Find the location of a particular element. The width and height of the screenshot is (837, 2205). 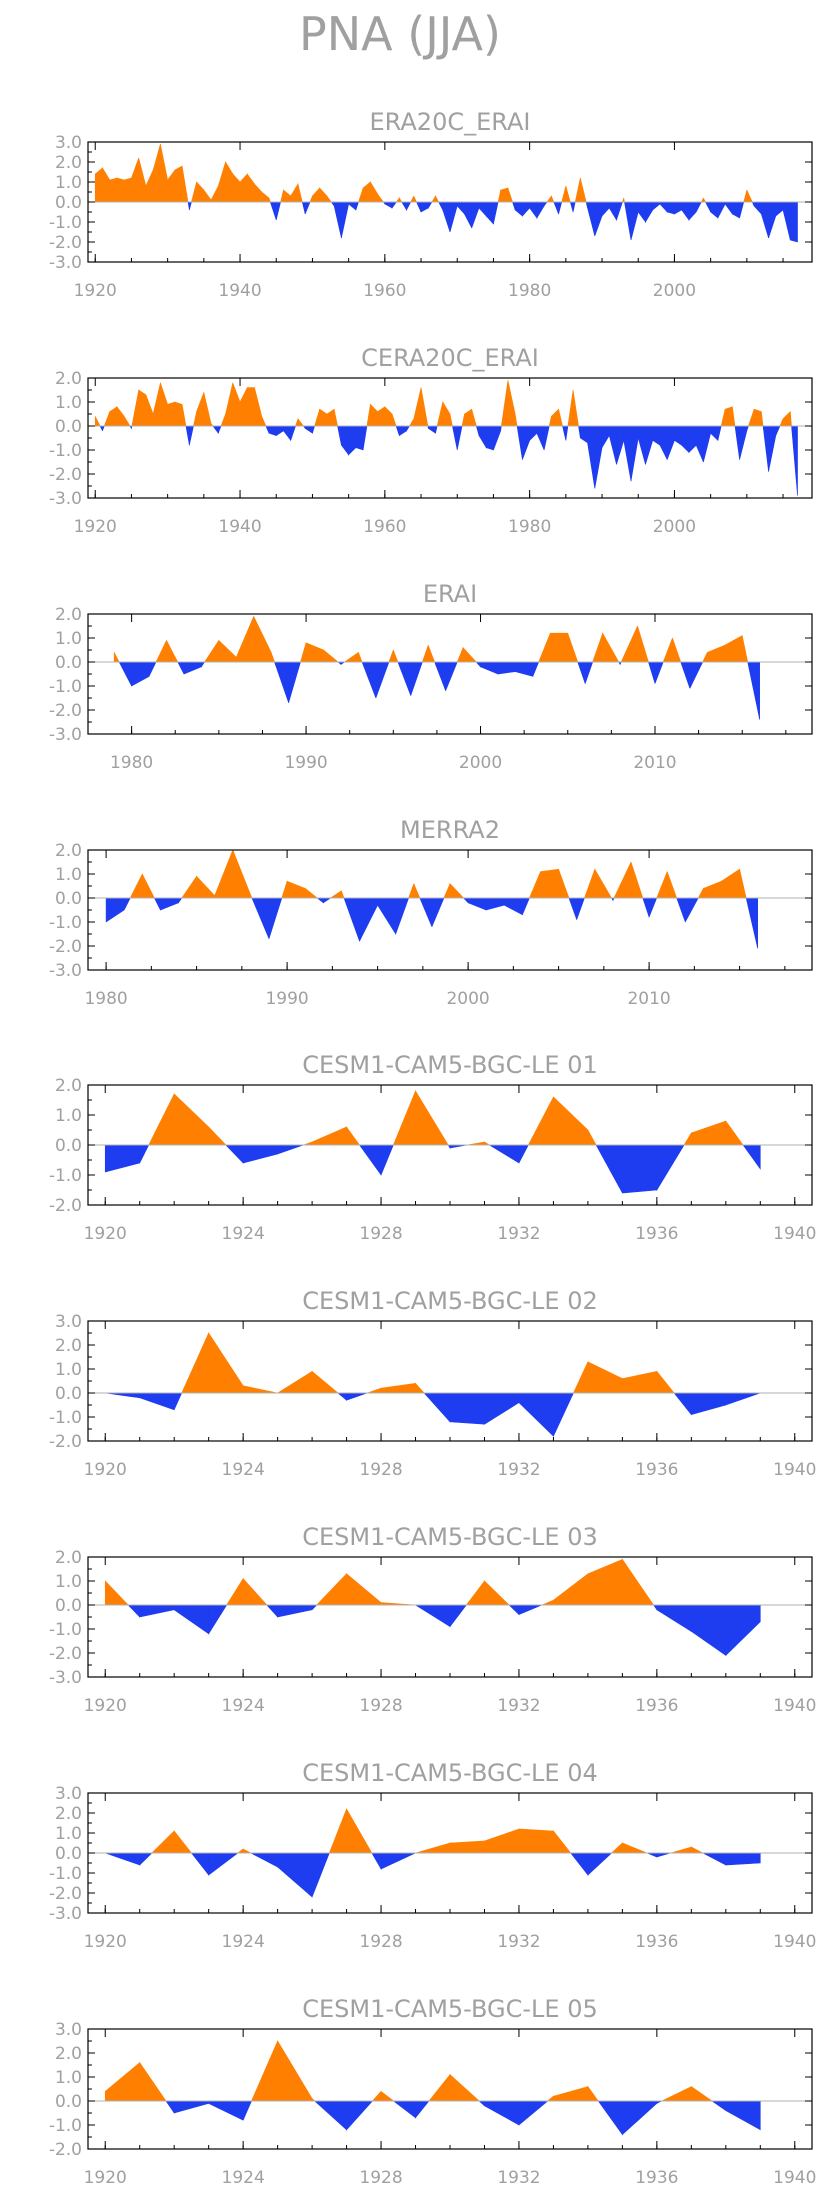

x-tick-label: 1960 is located at coordinates (384, 291).